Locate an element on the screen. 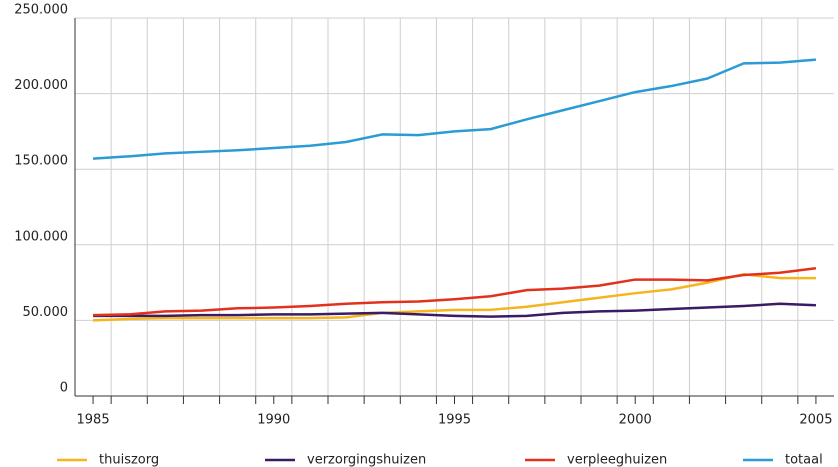 The image size is (838, 467). legend-label: totaal is located at coordinates (804, 460).